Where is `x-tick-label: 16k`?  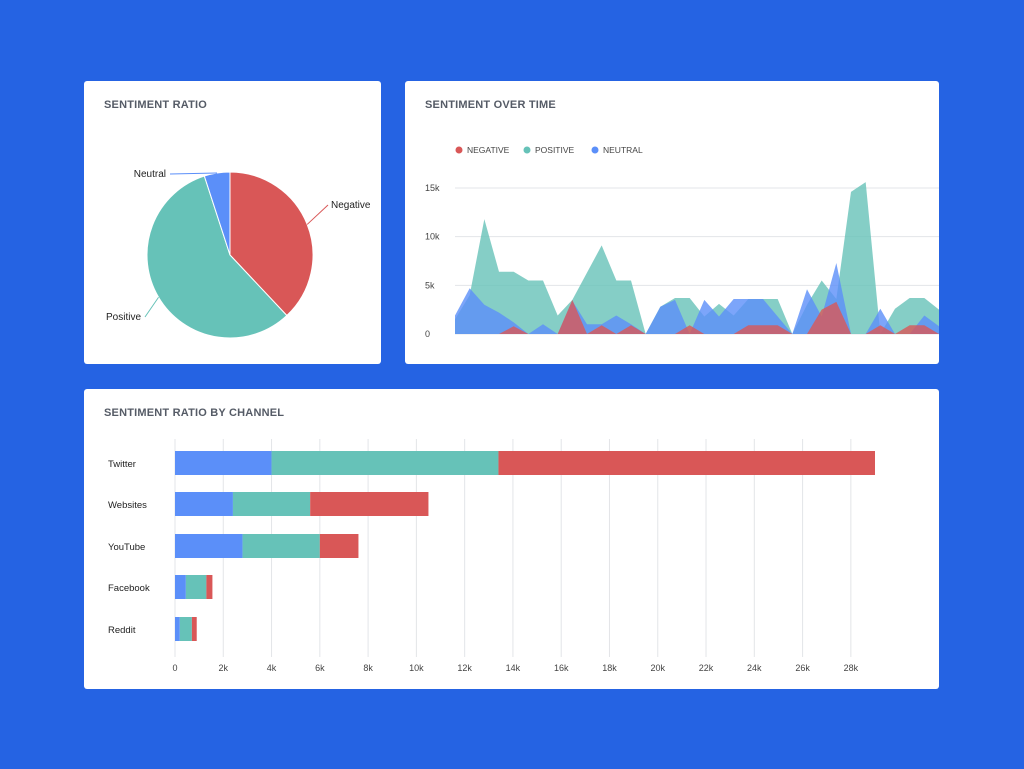
x-tick-label: 16k is located at coordinates (561, 668).